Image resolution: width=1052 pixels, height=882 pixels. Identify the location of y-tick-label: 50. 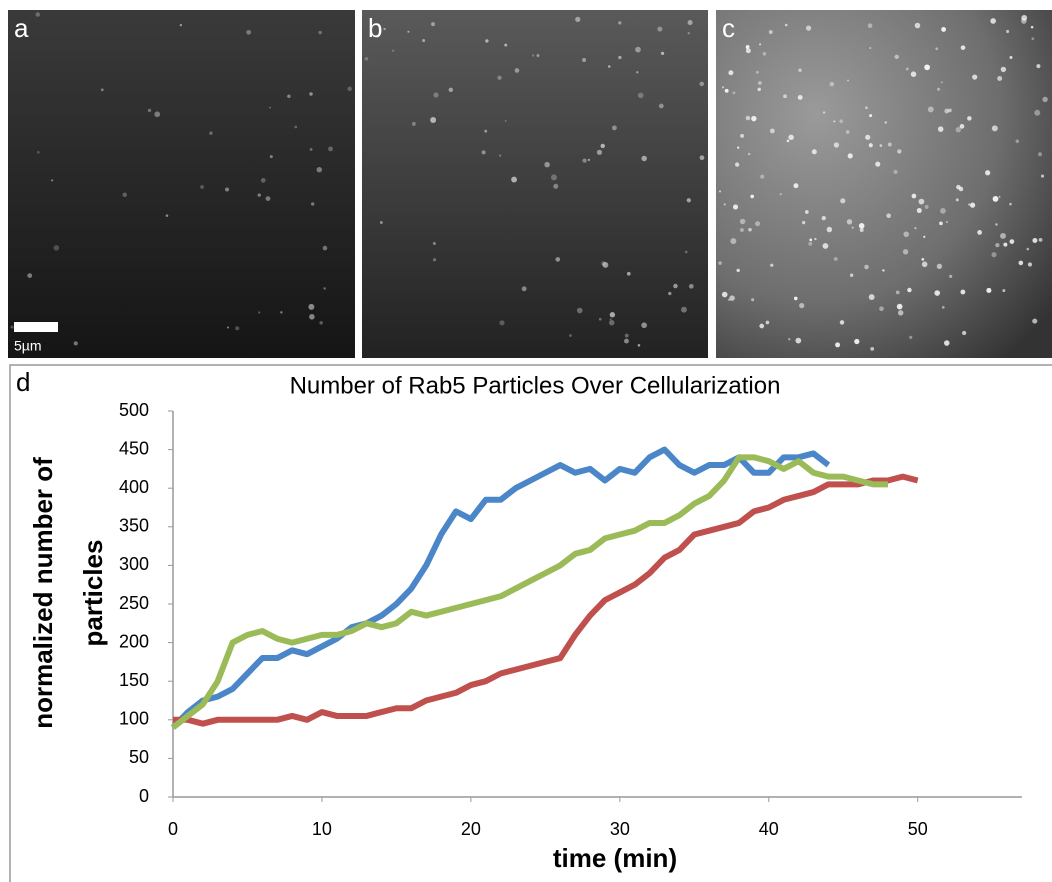
(139, 757).